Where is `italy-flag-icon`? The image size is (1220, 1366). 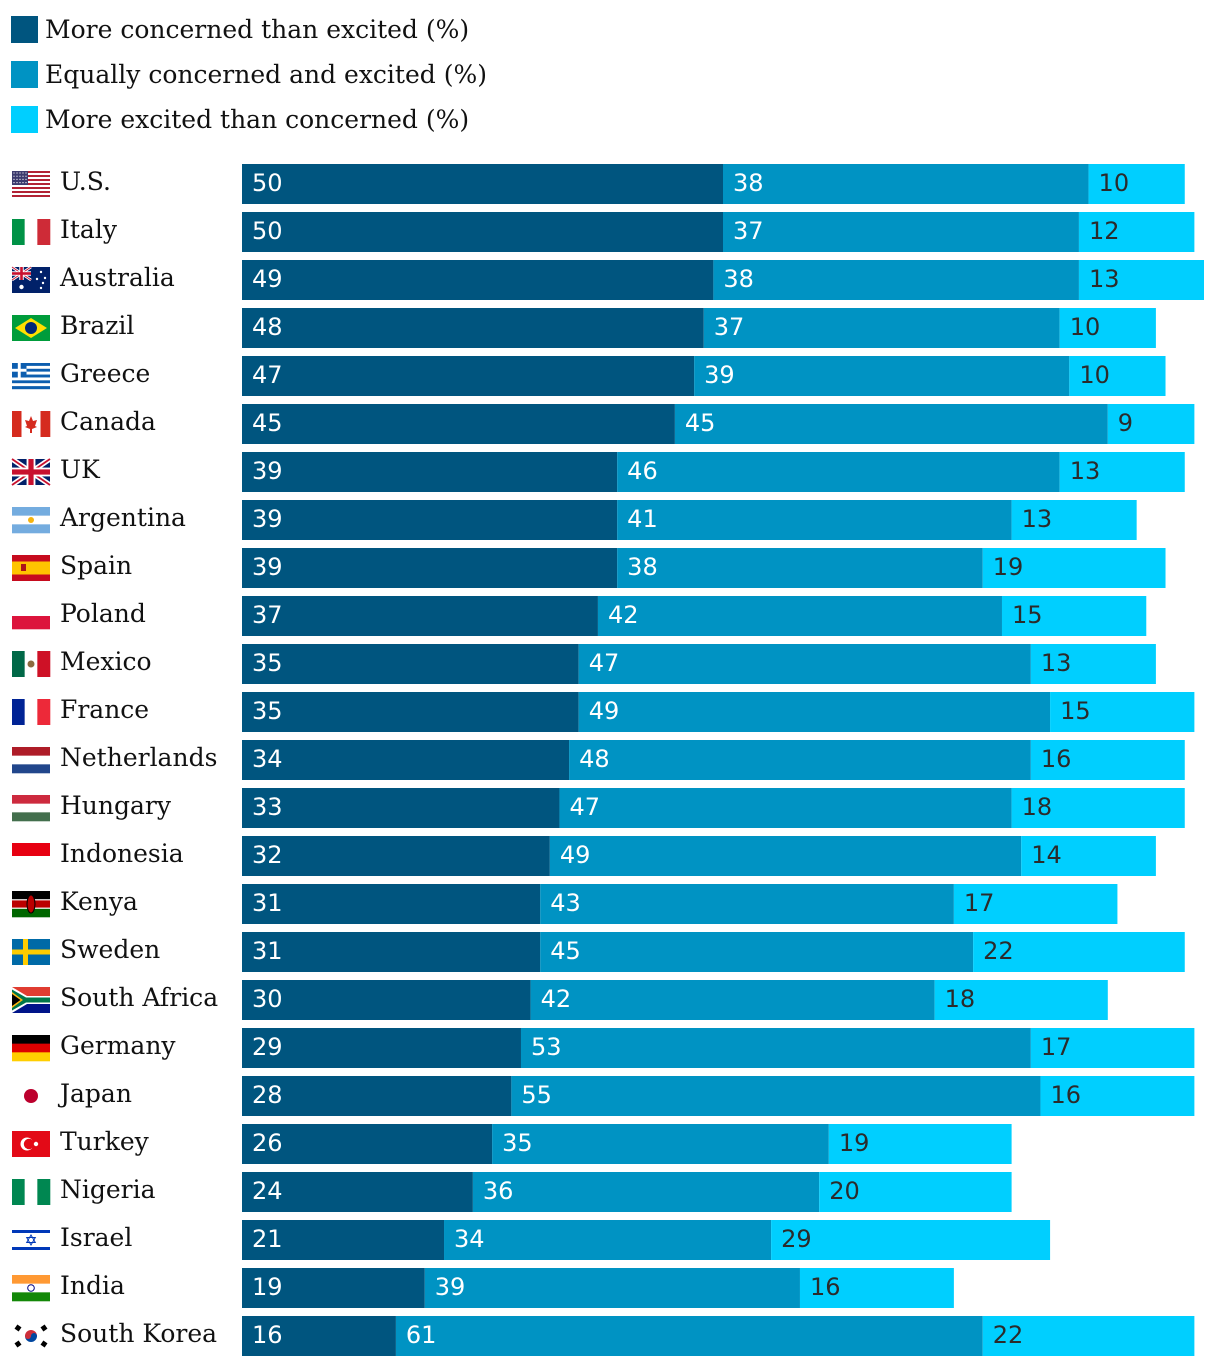 italy-flag-icon is located at coordinates (31, 232).